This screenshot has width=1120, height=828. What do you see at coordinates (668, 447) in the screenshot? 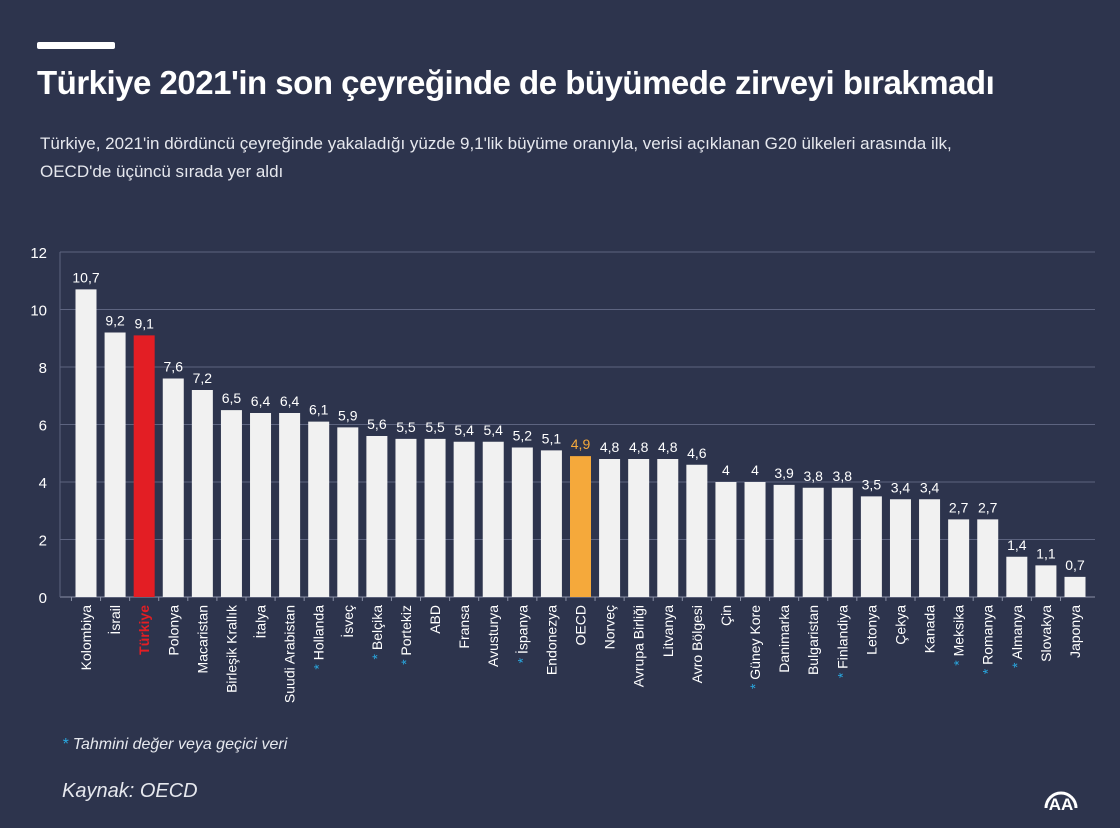
I see `data-label: 4,8` at bounding box center [668, 447].